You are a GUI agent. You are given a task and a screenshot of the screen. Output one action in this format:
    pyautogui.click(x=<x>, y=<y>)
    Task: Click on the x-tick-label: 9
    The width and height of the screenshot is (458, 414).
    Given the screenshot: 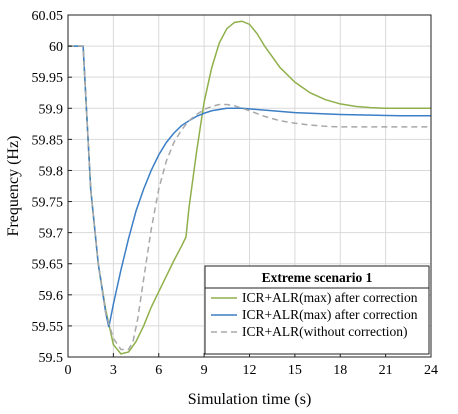 What is the action you would take?
    pyautogui.click(x=204, y=370)
    